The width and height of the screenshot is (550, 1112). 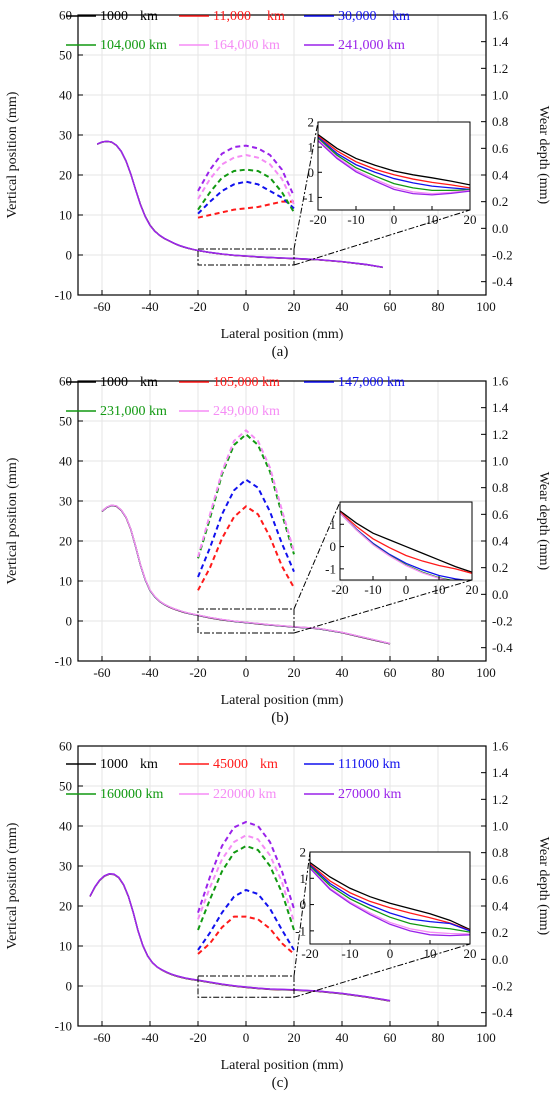 I want to click on x-tick-label: 40, so click(x=342, y=306).